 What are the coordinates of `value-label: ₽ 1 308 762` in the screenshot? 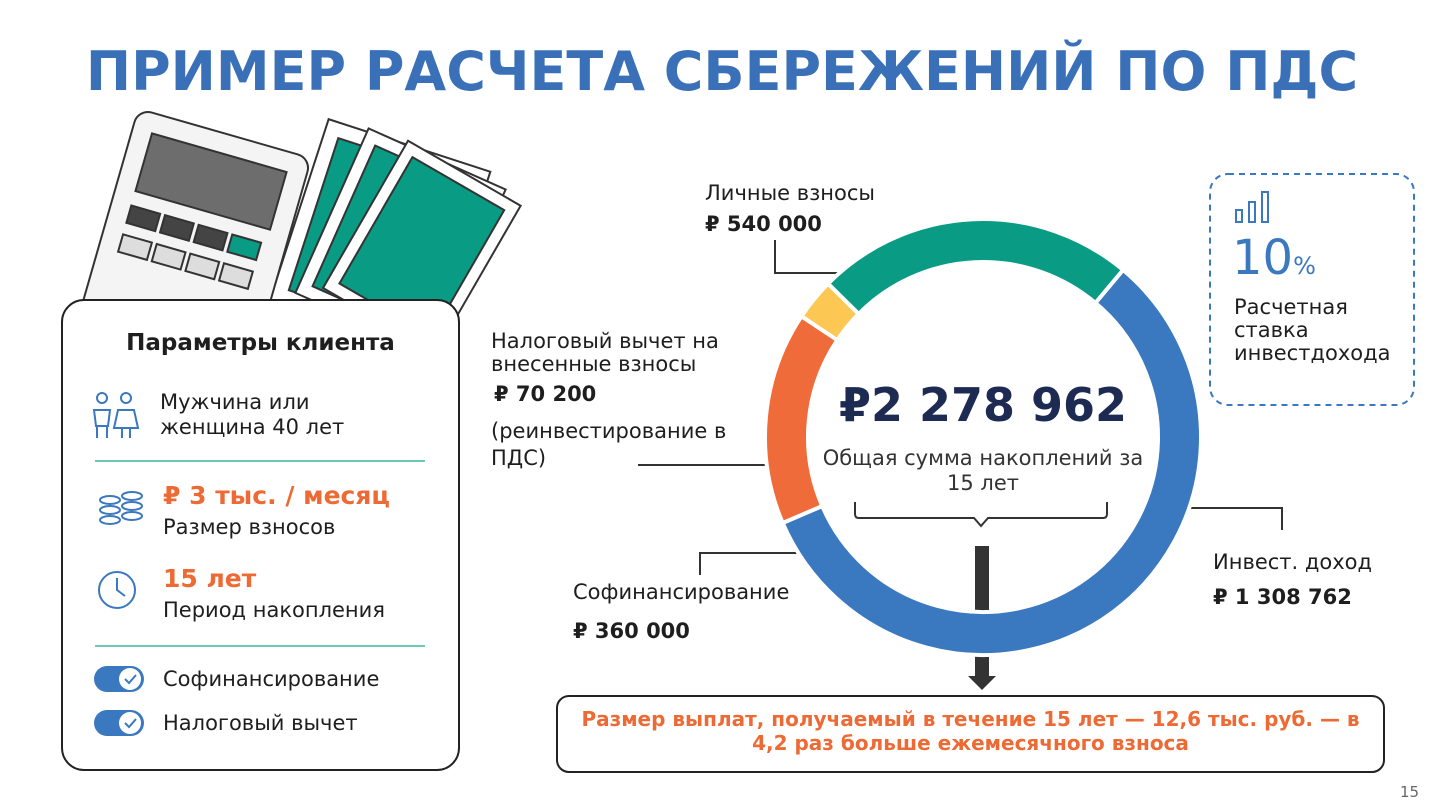 It's located at (1282, 597).